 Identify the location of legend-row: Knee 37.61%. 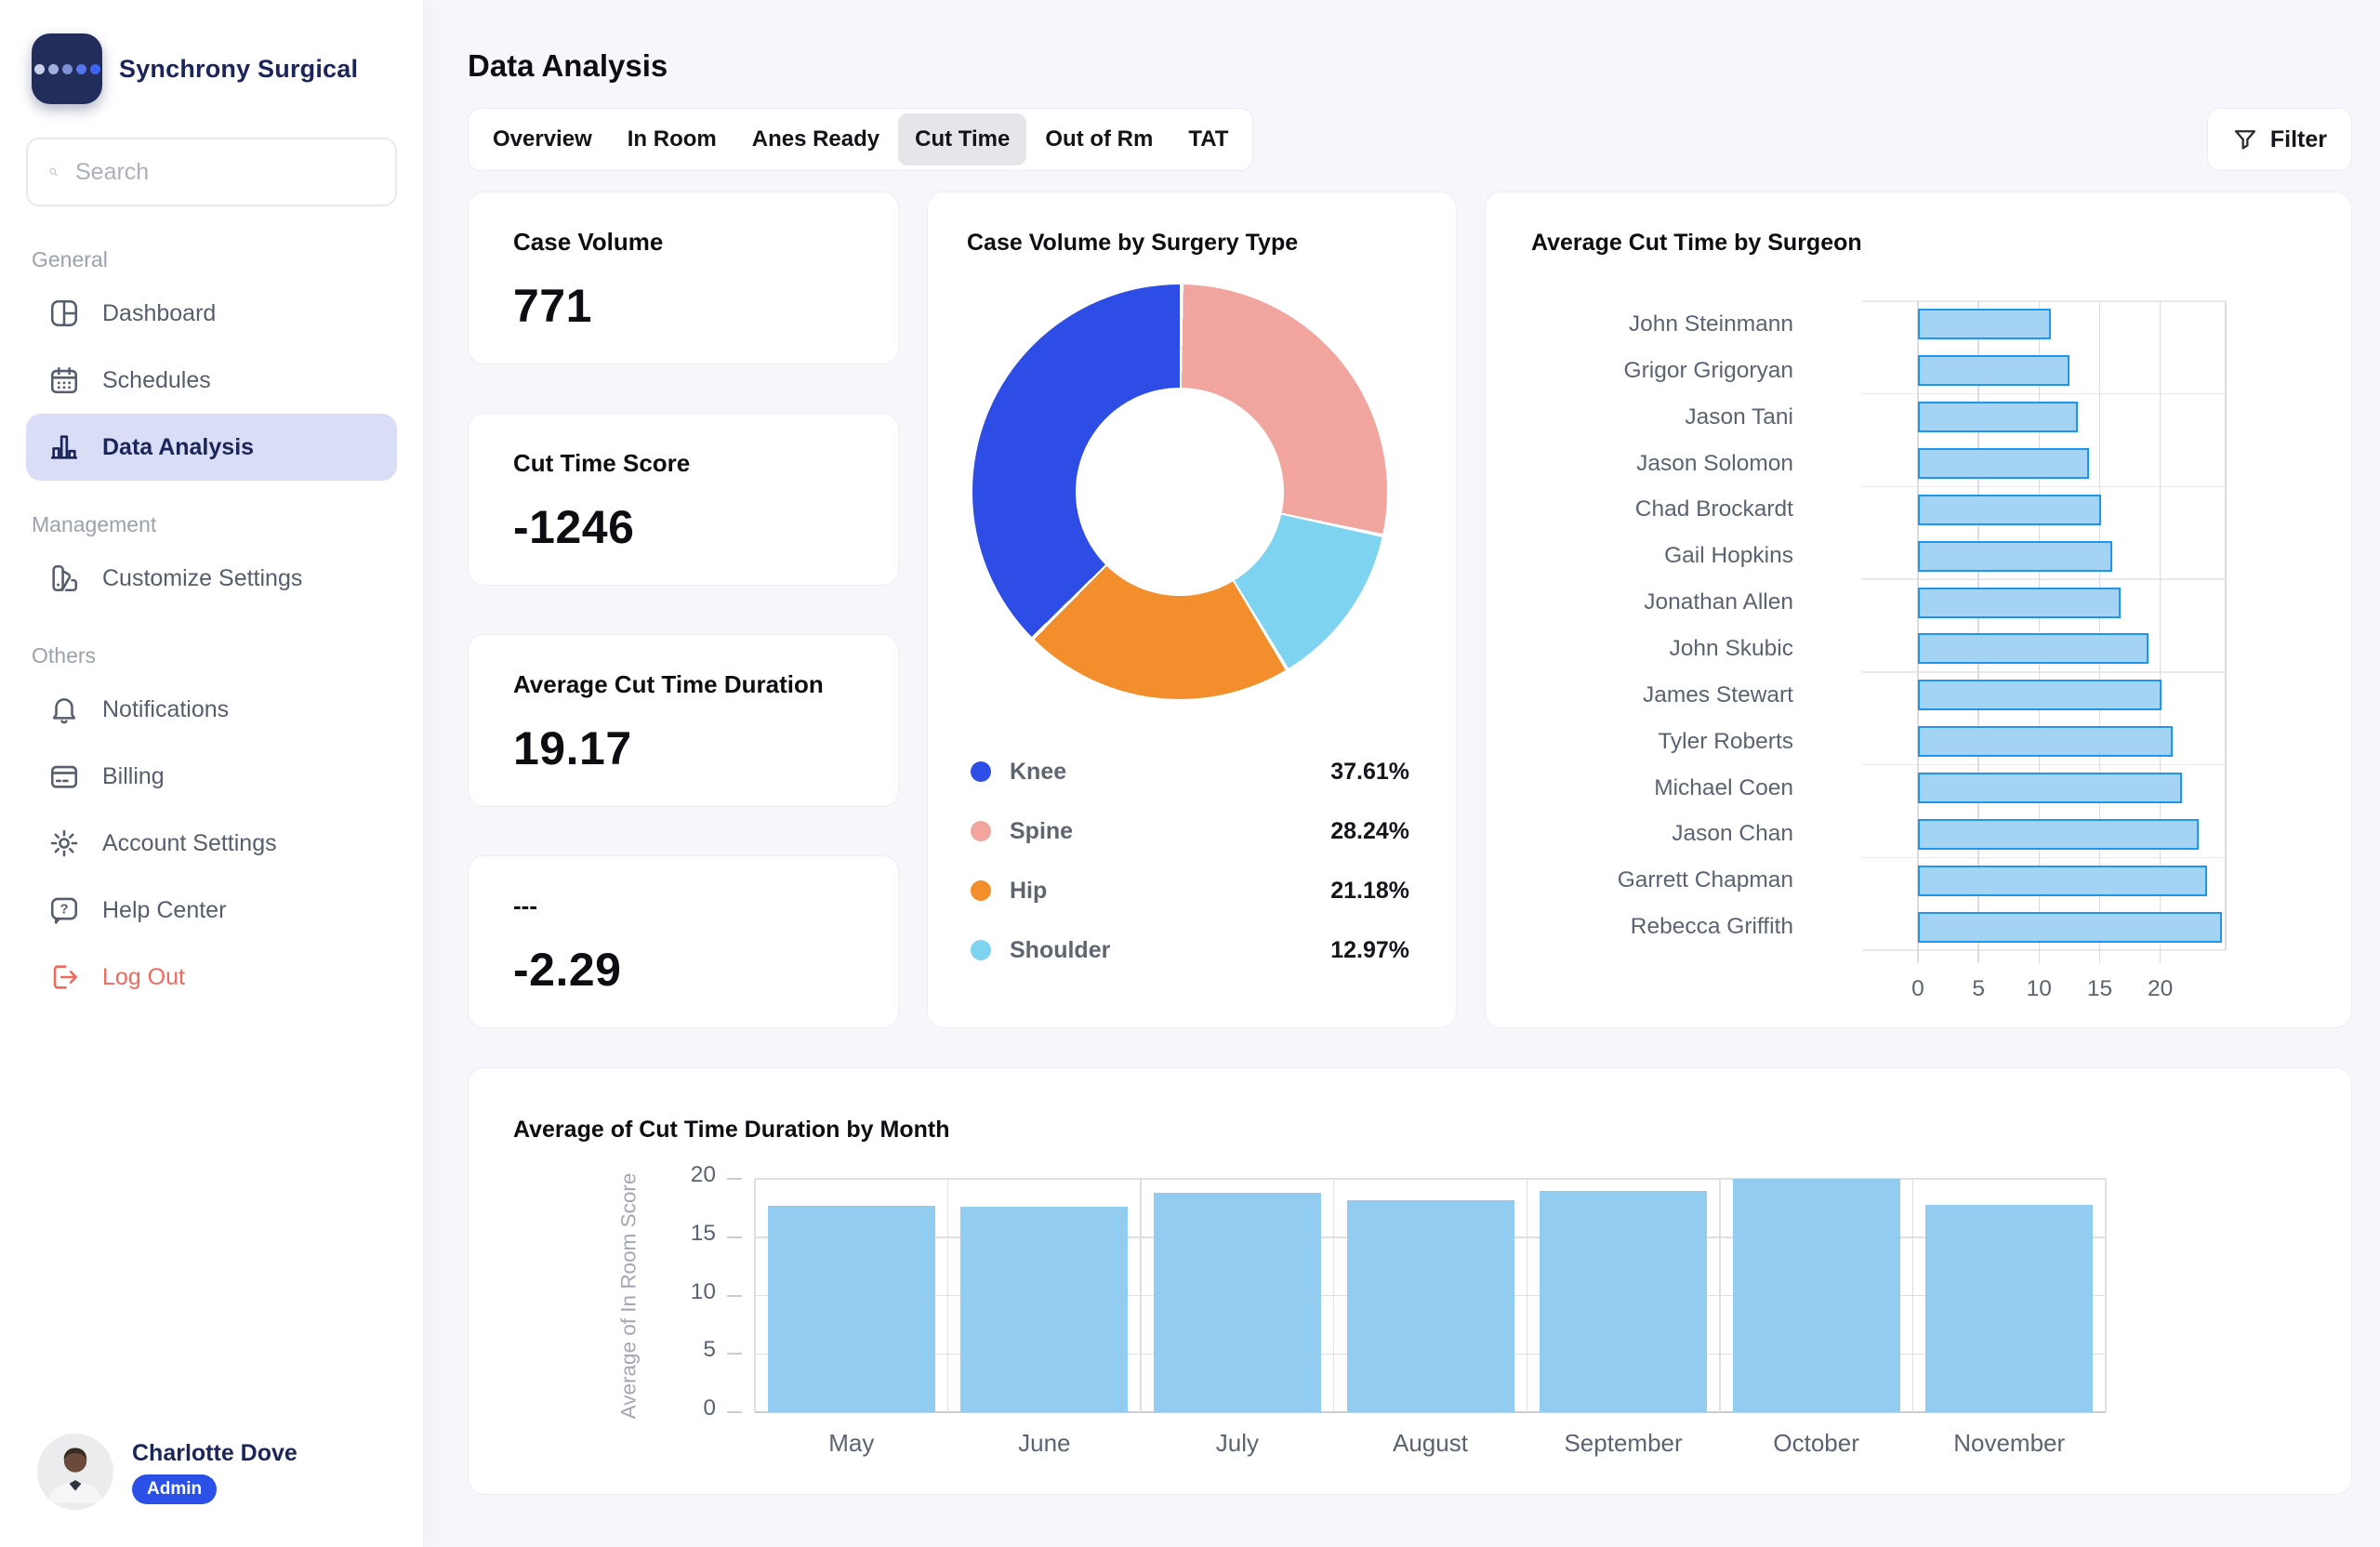
(1190, 771).